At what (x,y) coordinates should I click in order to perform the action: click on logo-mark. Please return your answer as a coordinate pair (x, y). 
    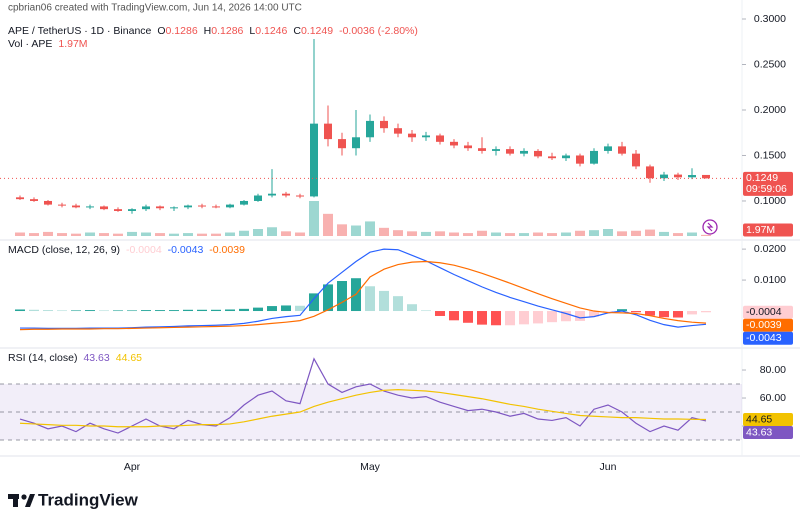
    Looking at the image, I should click on (15, 500).